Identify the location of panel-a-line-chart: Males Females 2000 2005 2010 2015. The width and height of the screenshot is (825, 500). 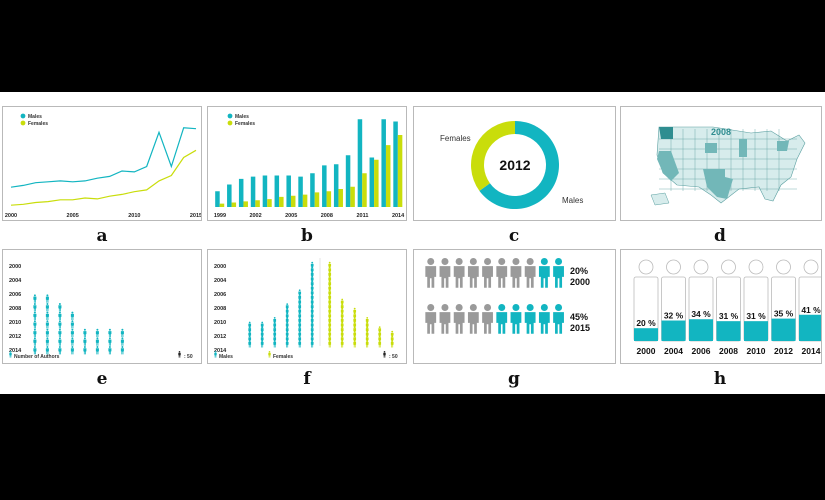
(102, 163).